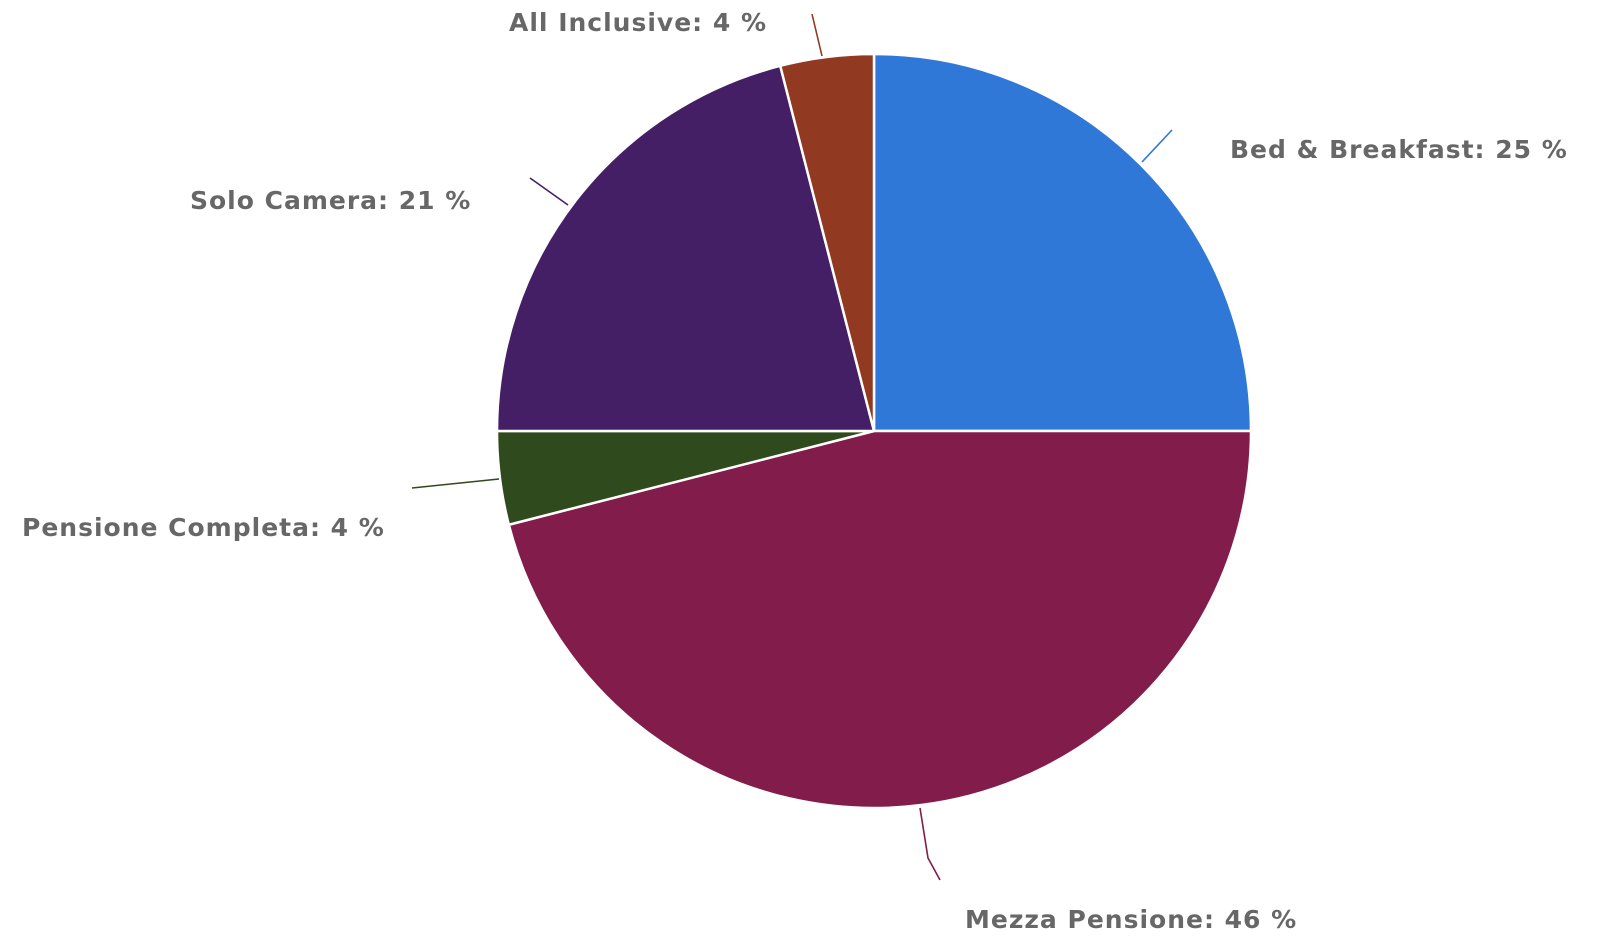  Describe the element at coordinates (827, 242) in the screenshot. I see `pie-slice-all-inclusive` at that location.